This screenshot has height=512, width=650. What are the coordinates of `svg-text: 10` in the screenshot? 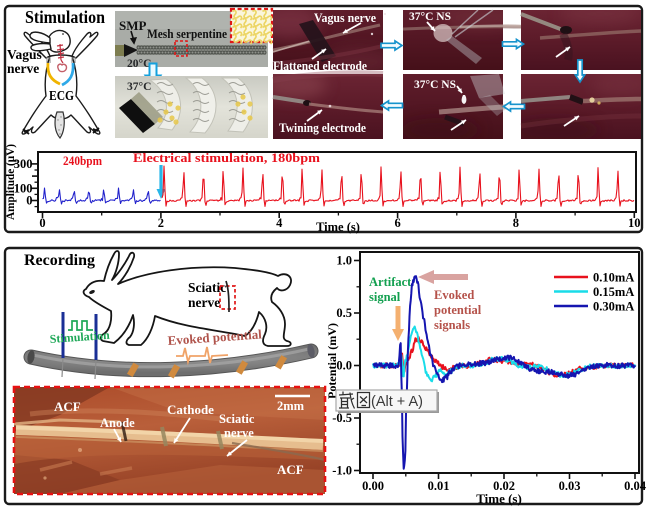 It's located at (634, 223).